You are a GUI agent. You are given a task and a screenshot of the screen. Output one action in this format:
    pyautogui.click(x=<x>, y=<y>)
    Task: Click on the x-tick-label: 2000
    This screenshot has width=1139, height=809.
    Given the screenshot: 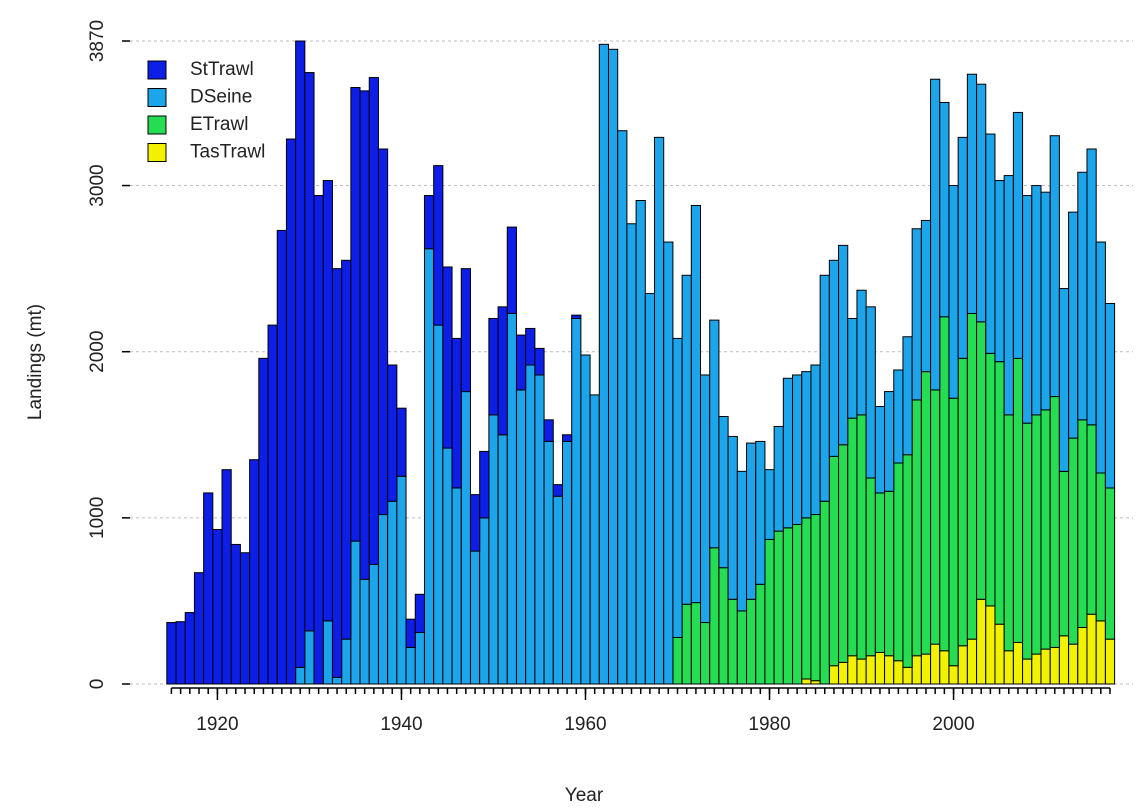 What is the action you would take?
    pyautogui.click(x=953, y=724)
    